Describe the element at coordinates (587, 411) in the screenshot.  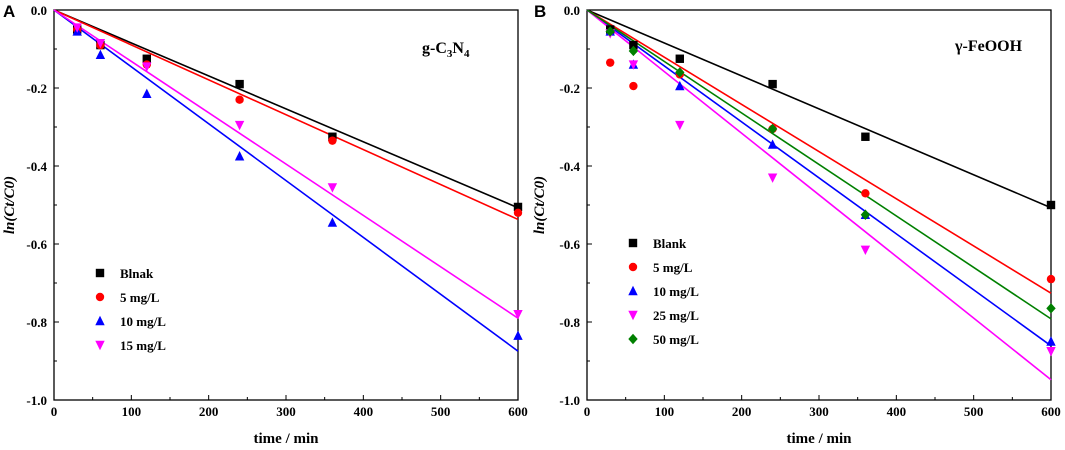
I see `x-tick-label: 0` at that location.